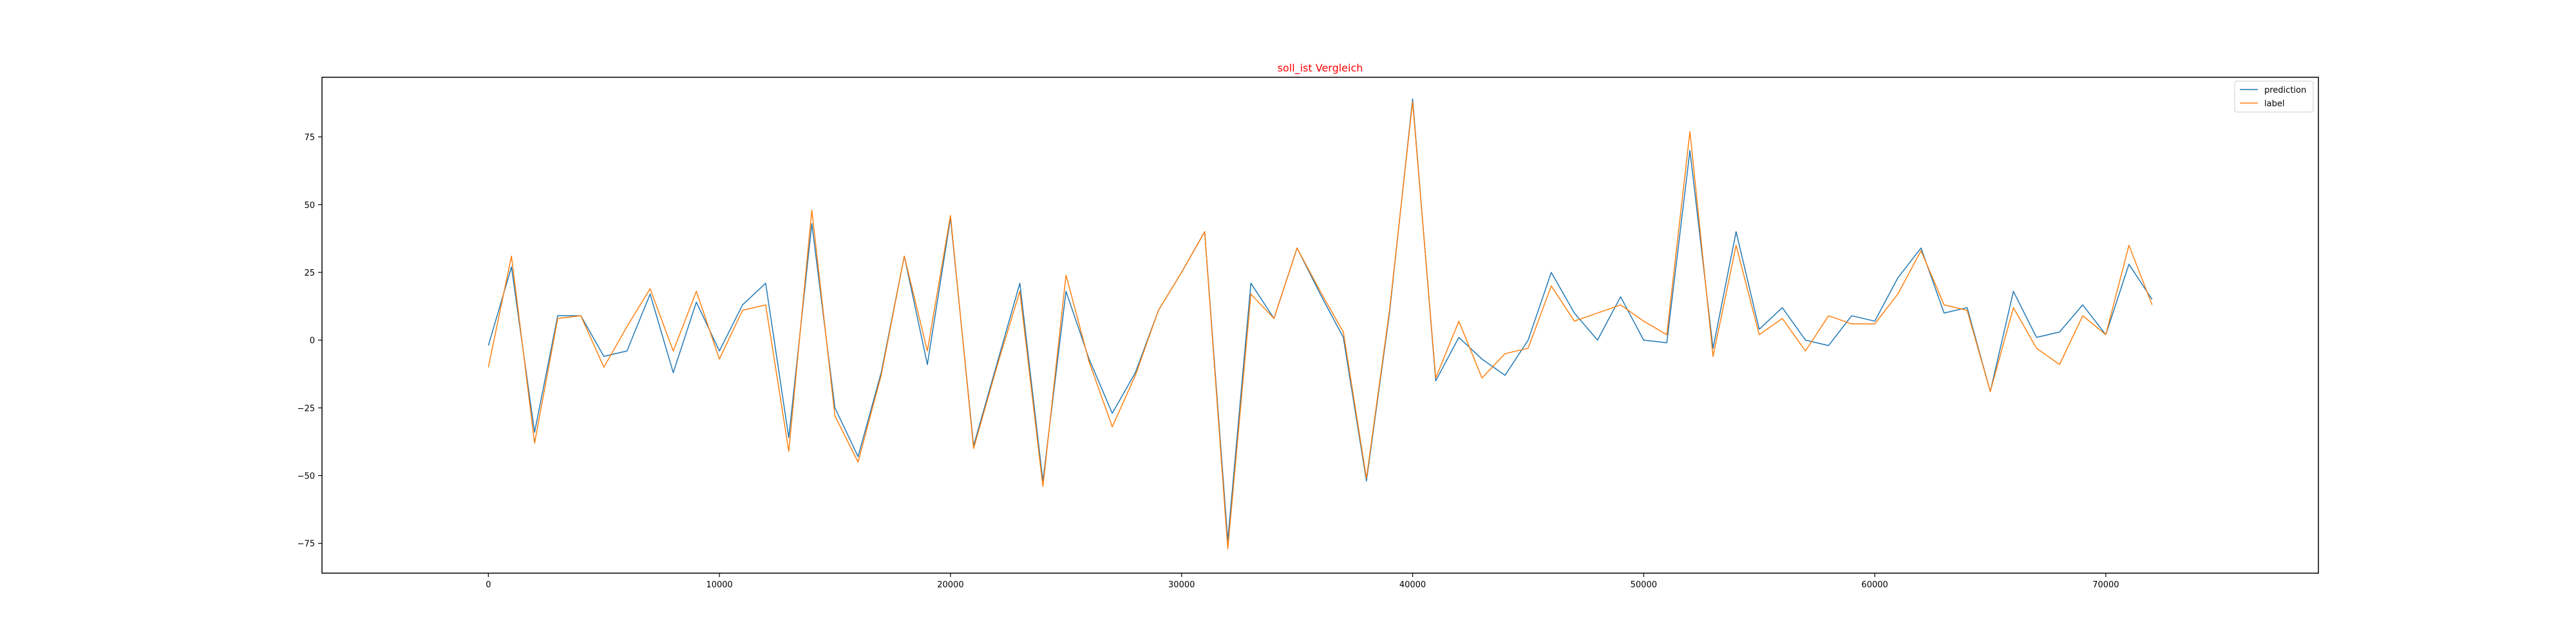 Image resolution: width=2576 pixels, height=644 pixels. What do you see at coordinates (306, 544) in the screenshot?
I see `y-tick-label: −75` at bounding box center [306, 544].